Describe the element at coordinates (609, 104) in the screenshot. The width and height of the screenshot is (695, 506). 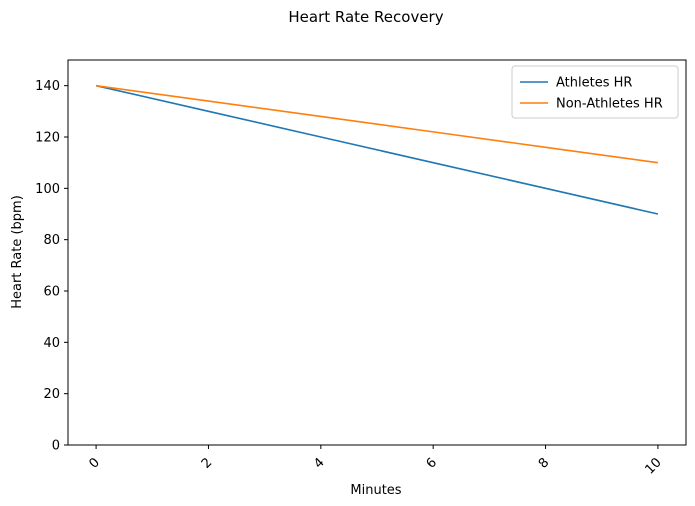
I see `legend-label-1: Non-Athletes HR` at that location.